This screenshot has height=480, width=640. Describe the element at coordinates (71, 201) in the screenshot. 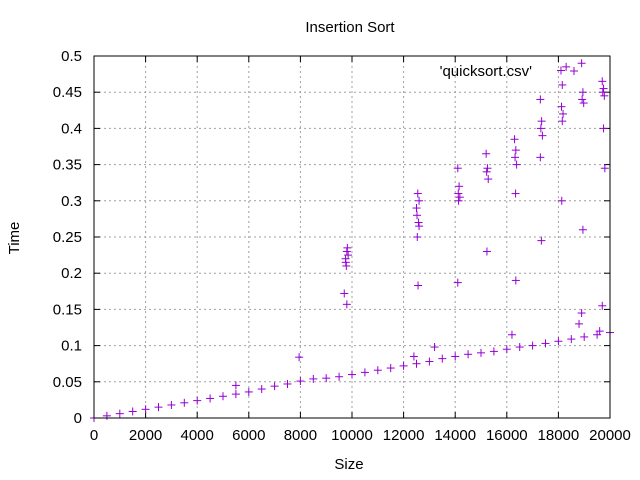

I see `y-tick-label: 0.3` at that location.